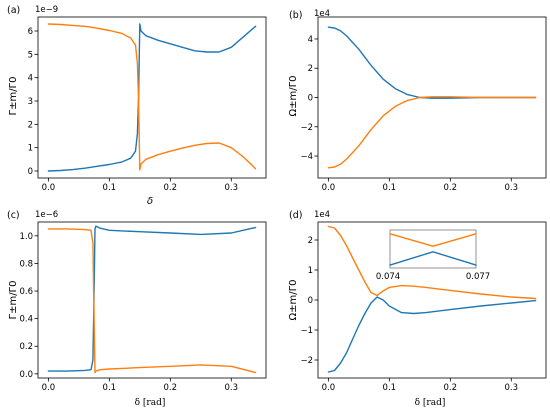 The image size is (550, 412). I want to click on panel-d-ytick-label: 1, so click(310, 271).